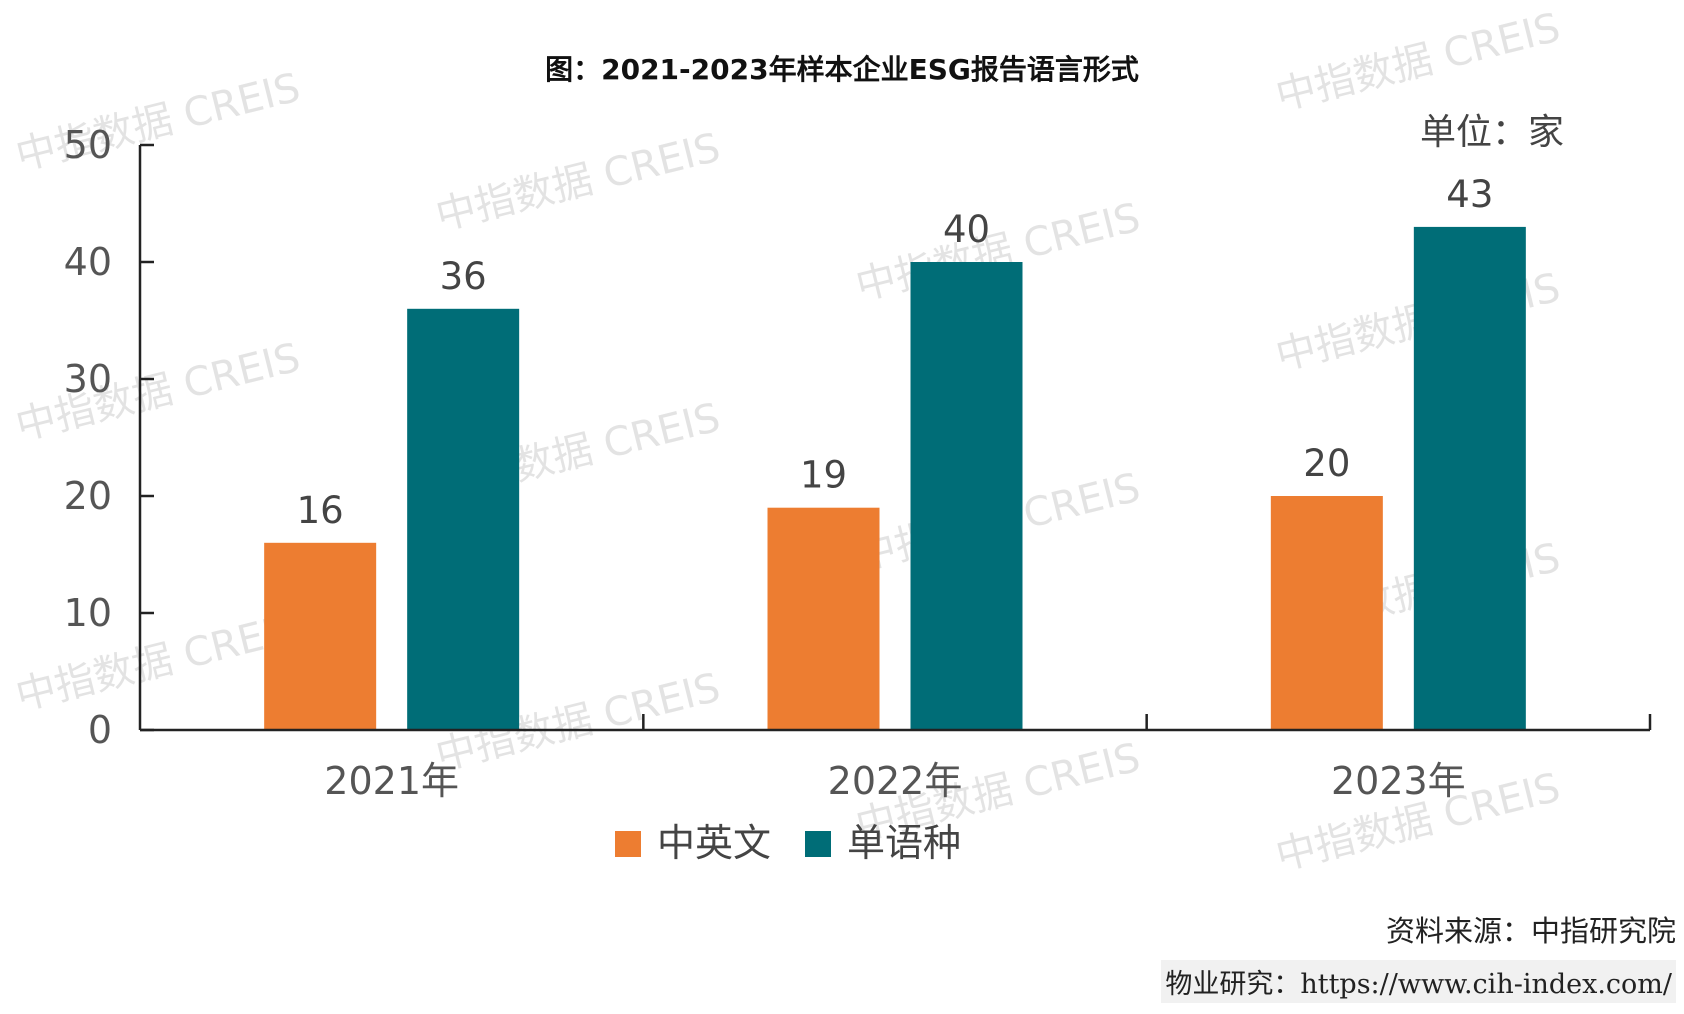 The height and width of the screenshot is (1014, 1684). I want to click on source-note: 资料来源：中指研究院, so click(1530, 931).